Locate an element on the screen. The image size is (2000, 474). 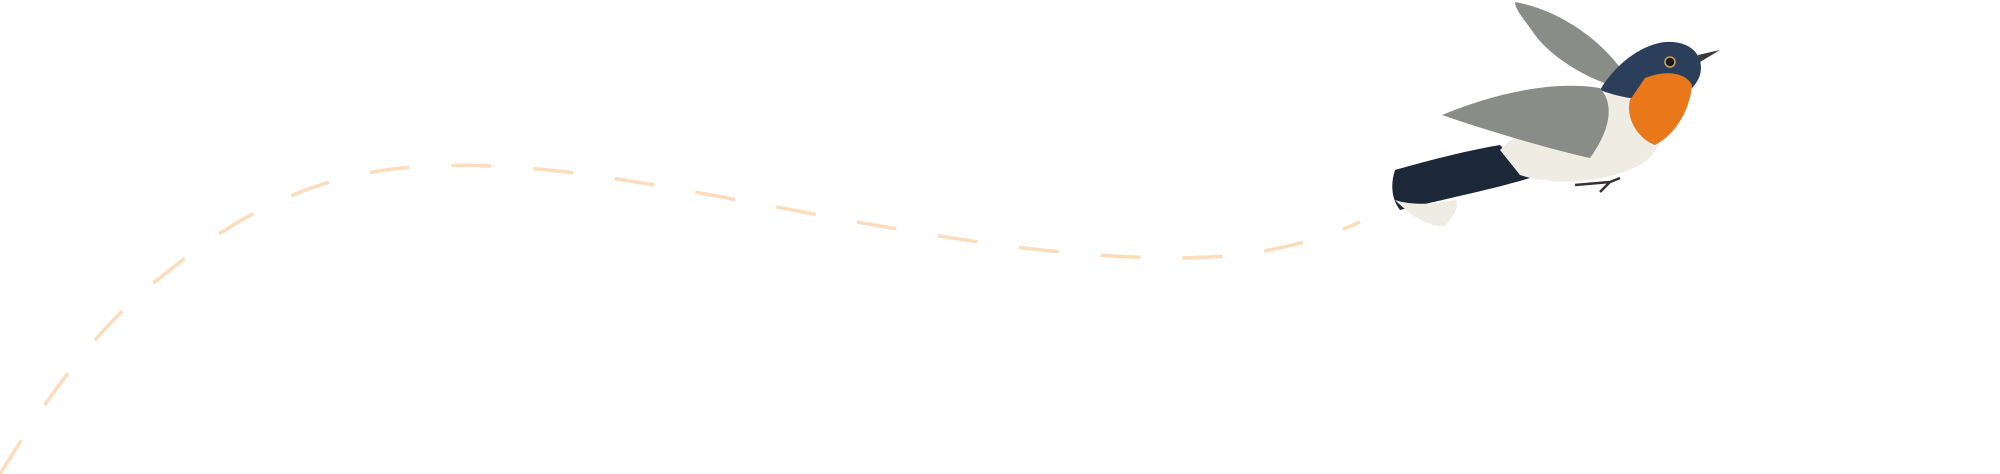
bird-beak is located at coordinates (1709, 56).